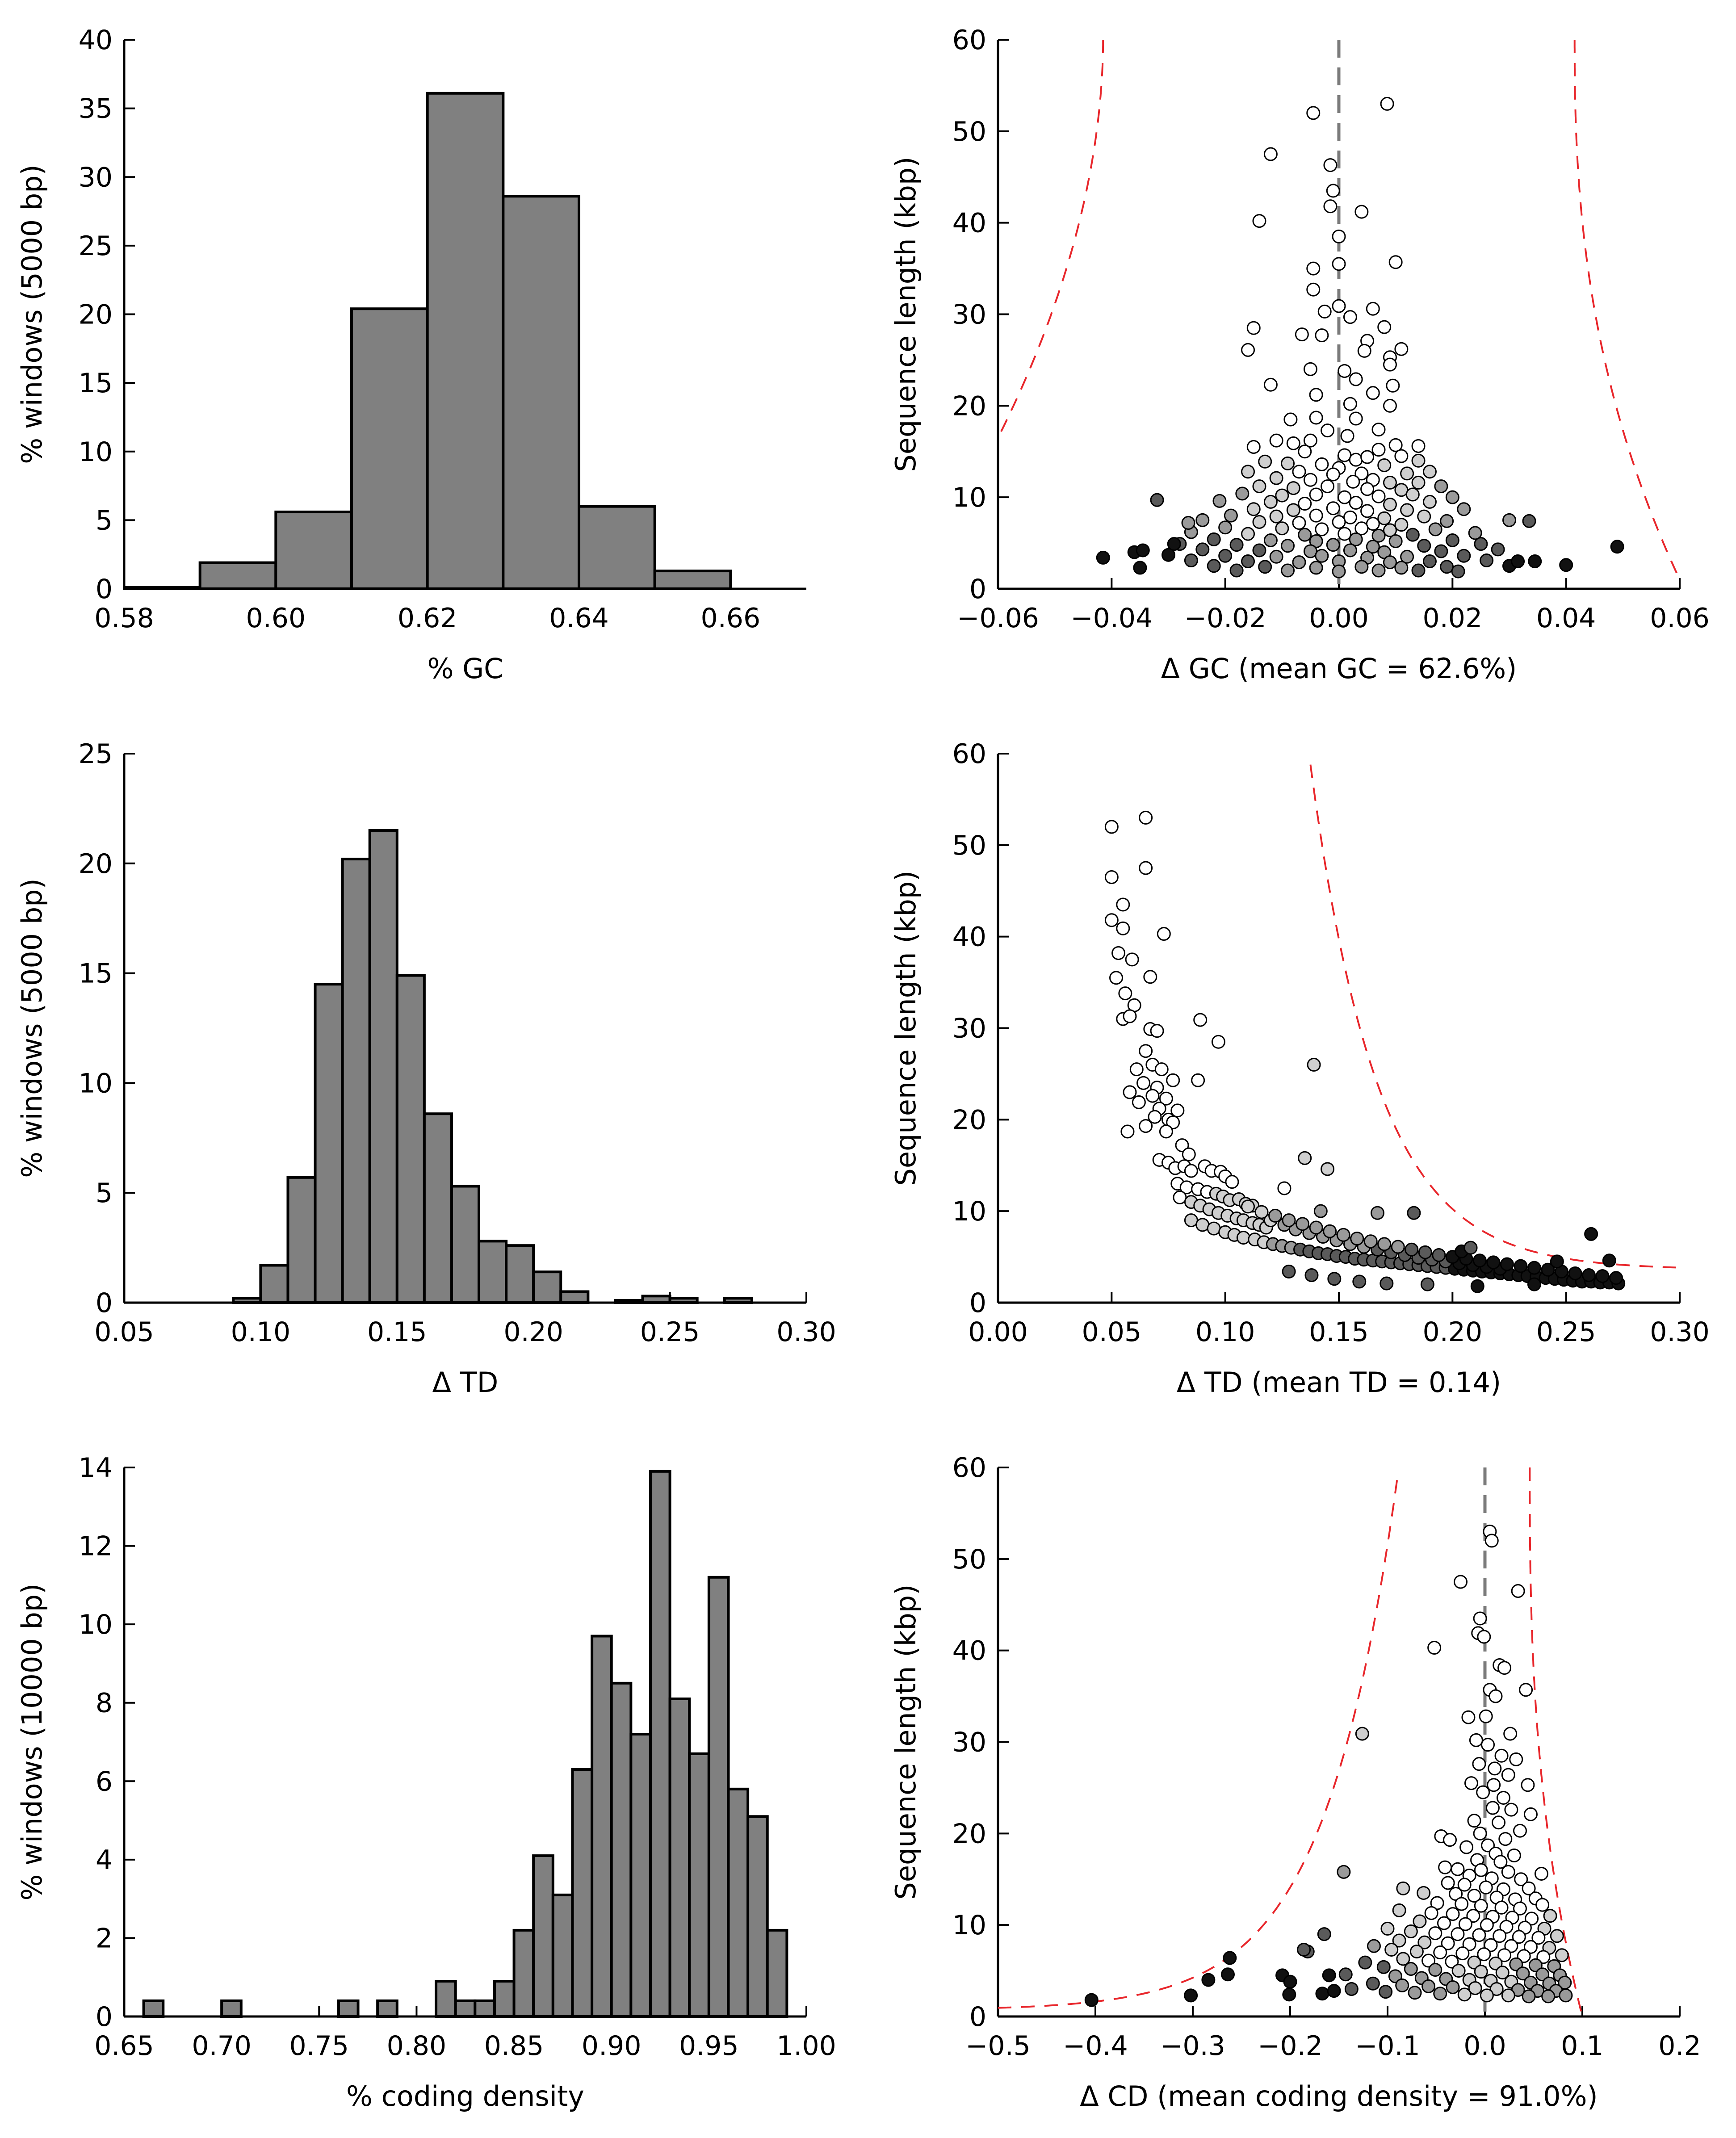 This screenshot has height=2138, width=1736. I want to click on x-tick-label: 0.1, so click(1582, 2046).